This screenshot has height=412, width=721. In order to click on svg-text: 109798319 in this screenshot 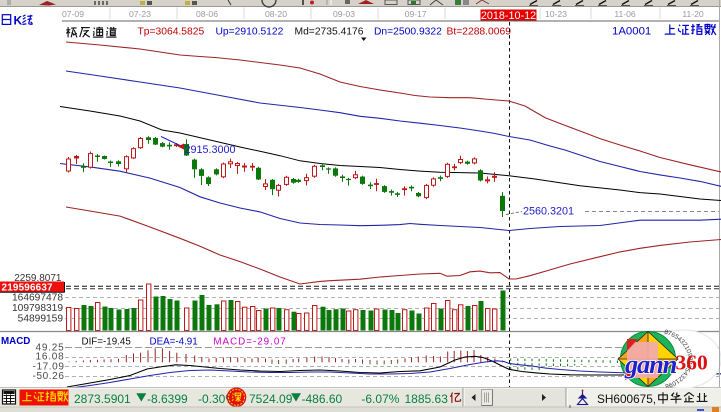, I will do `click(37, 308)`.